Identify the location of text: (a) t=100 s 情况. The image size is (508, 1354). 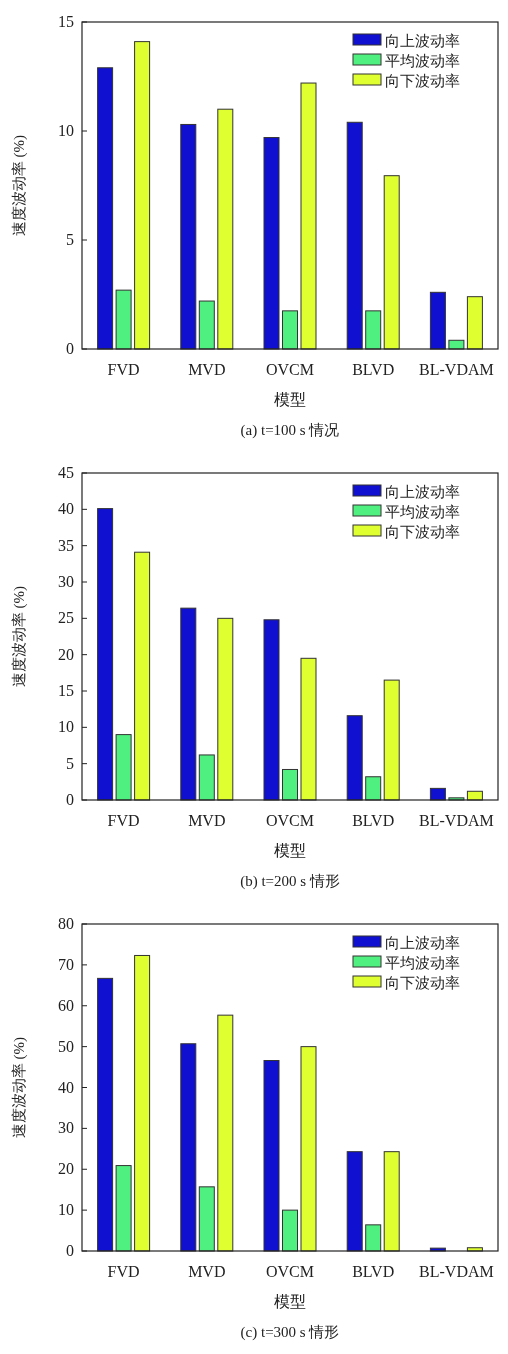
(290, 430).